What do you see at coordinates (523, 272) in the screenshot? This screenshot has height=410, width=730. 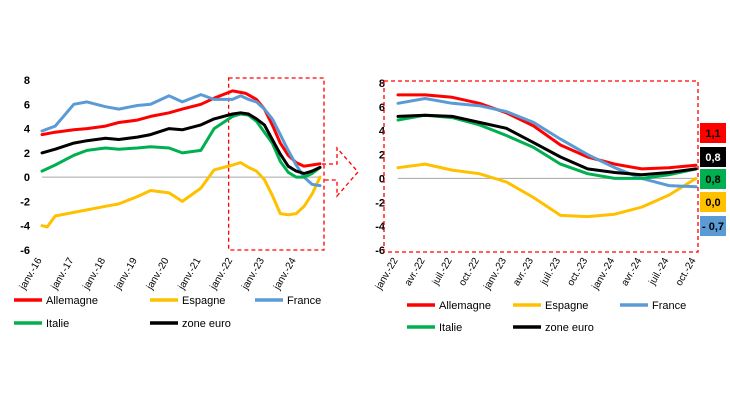 I see `x-tick-label: avr.-23` at bounding box center [523, 272].